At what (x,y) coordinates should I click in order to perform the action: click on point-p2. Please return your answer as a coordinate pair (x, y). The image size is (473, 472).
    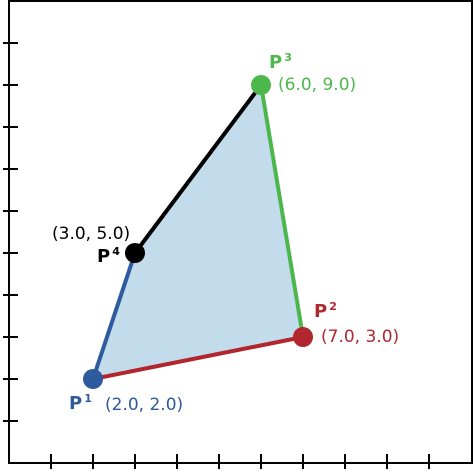
    Looking at the image, I should click on (303, 337).